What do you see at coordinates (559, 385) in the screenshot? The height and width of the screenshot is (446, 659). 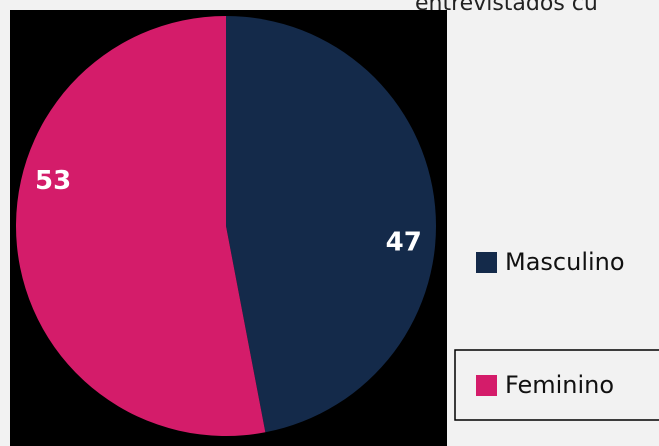 I see `legend-label: Feminino` at bounding box center [559, 385].